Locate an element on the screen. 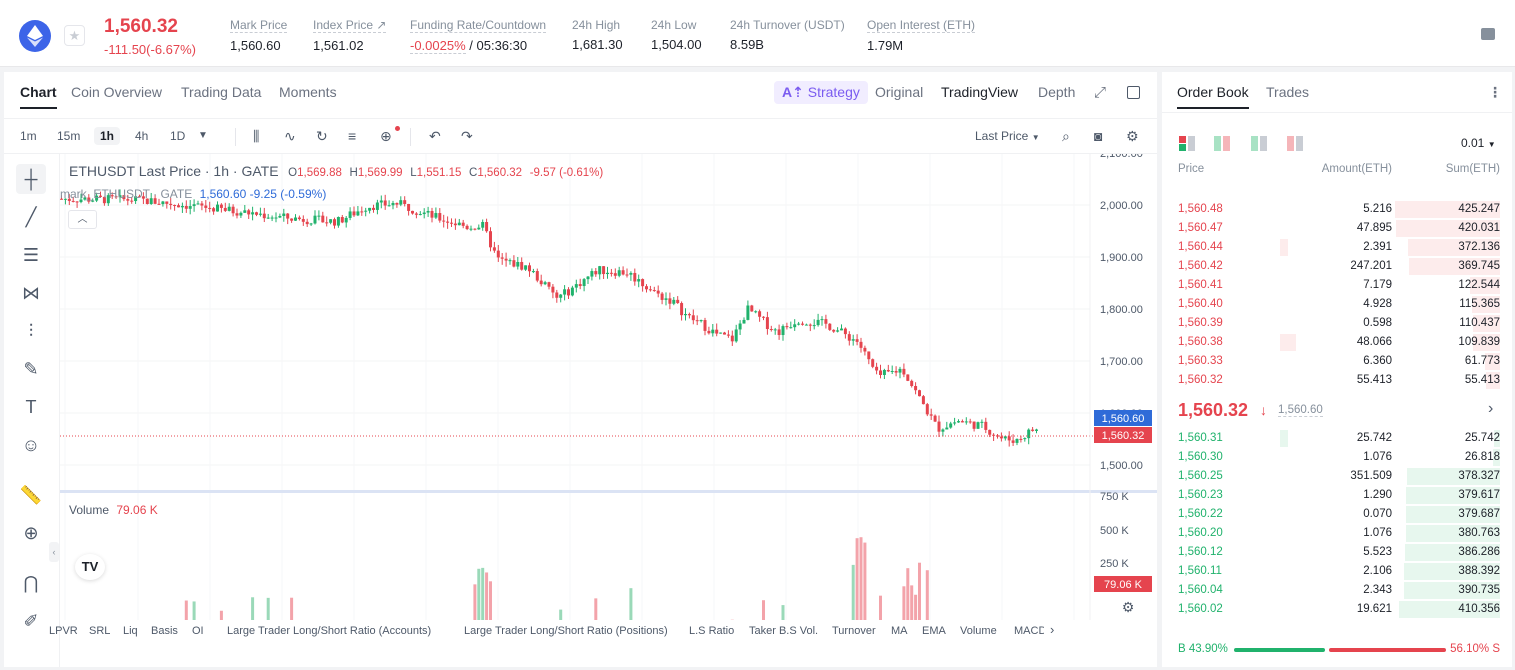 The height and width of the screenshot is (670, 1515). indicator-volume: Volume is located at coordinates (978, 631).